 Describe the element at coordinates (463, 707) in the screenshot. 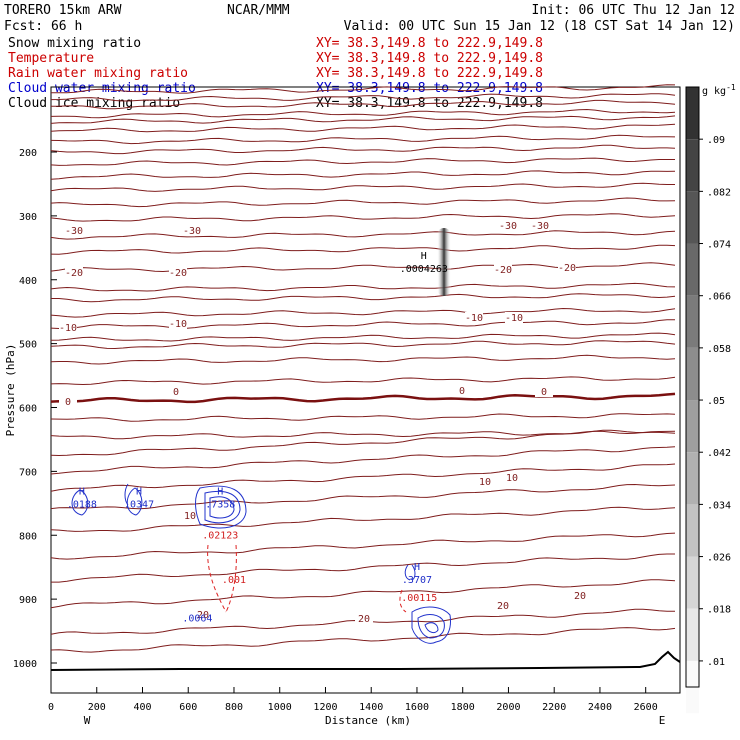

I see `x-tick-label: 1800` at that location.